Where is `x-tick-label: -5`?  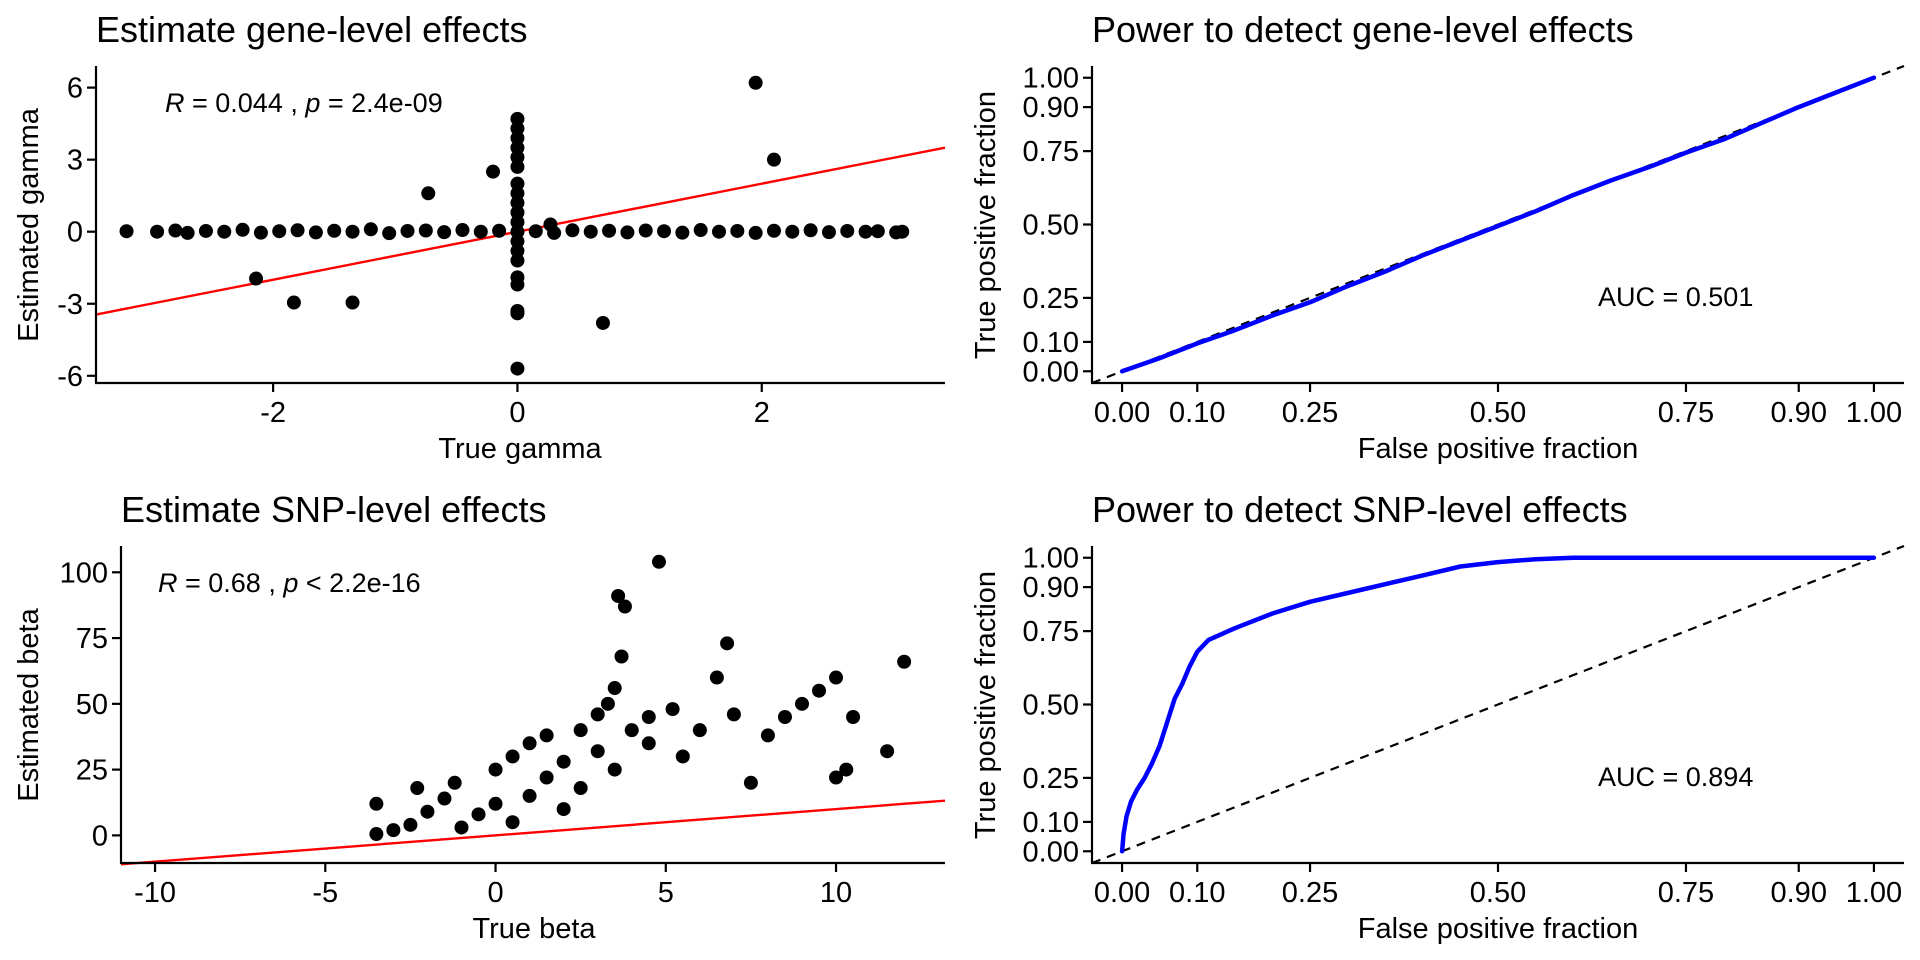 x-tick-label: -5 is located at coordinates (325, 893).